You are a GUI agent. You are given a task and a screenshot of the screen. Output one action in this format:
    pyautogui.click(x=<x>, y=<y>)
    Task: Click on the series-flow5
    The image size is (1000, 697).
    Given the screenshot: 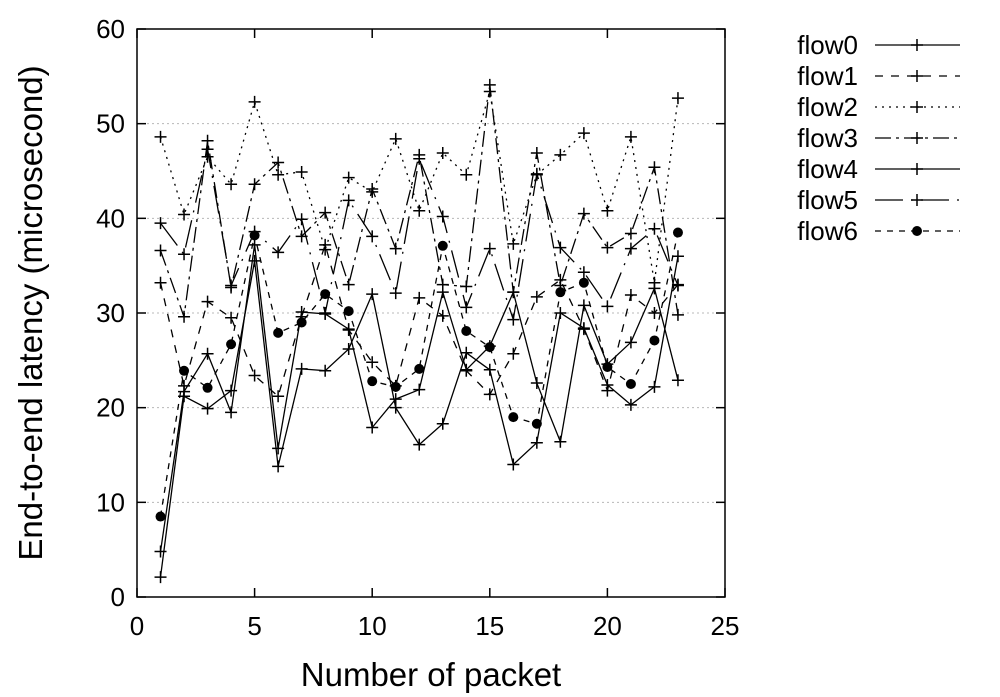 What is the action you would take?
    pyautogui.click(x=419, y=234)
    